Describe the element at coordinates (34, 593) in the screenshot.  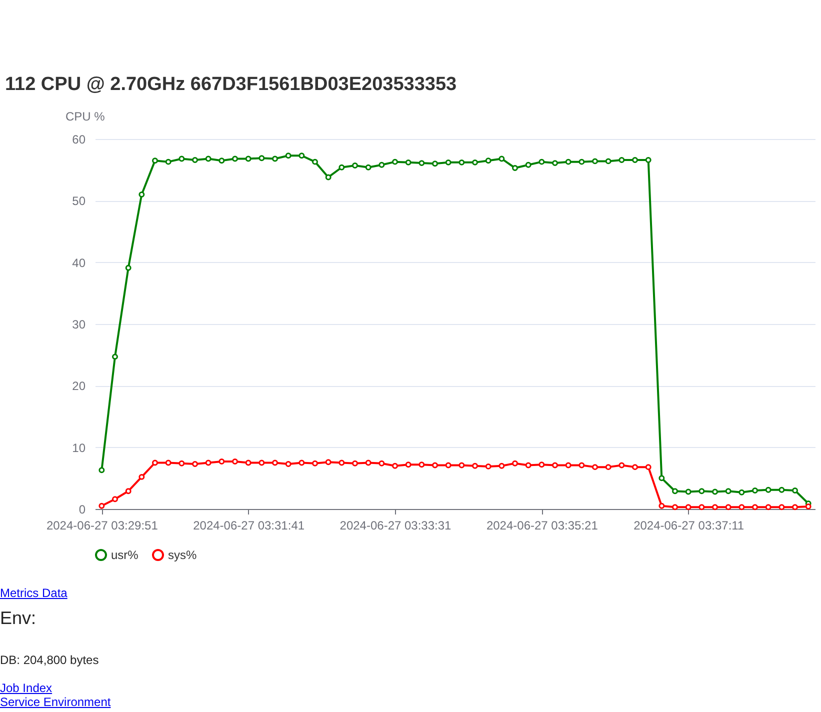
I see `text: Metrics Data` at that location.